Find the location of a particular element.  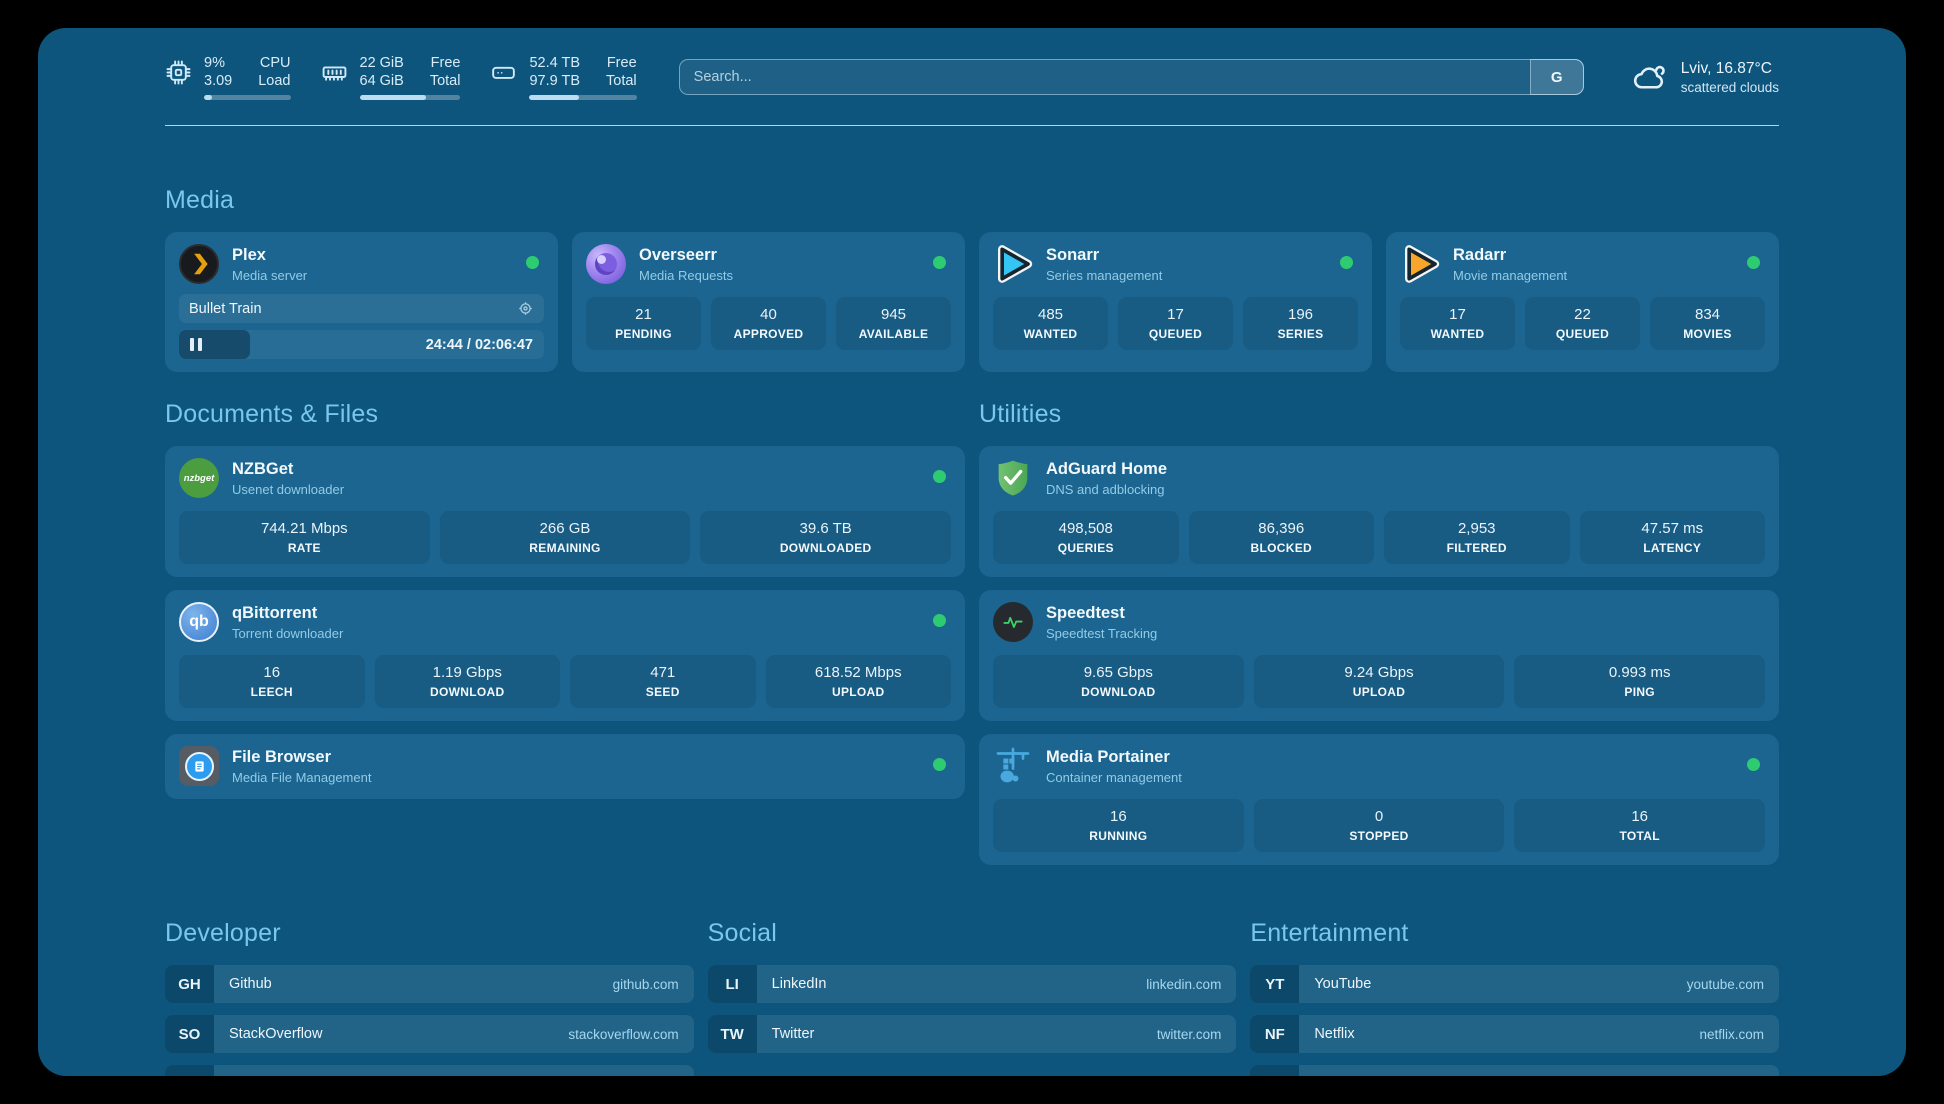

link-name: LinkedIn is located at coordinates (799, 984).